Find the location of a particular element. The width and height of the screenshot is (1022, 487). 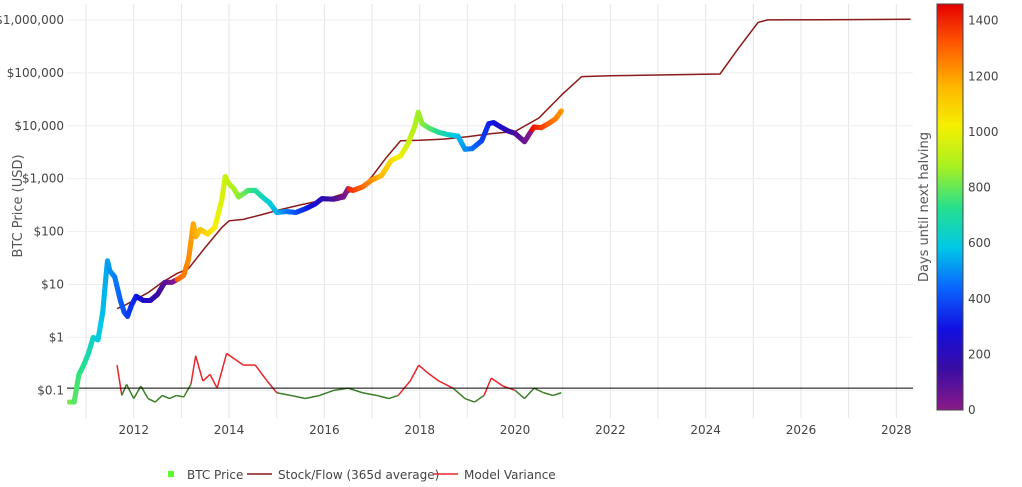

y-tick-label: $1 is located at coordinates (56, 337).